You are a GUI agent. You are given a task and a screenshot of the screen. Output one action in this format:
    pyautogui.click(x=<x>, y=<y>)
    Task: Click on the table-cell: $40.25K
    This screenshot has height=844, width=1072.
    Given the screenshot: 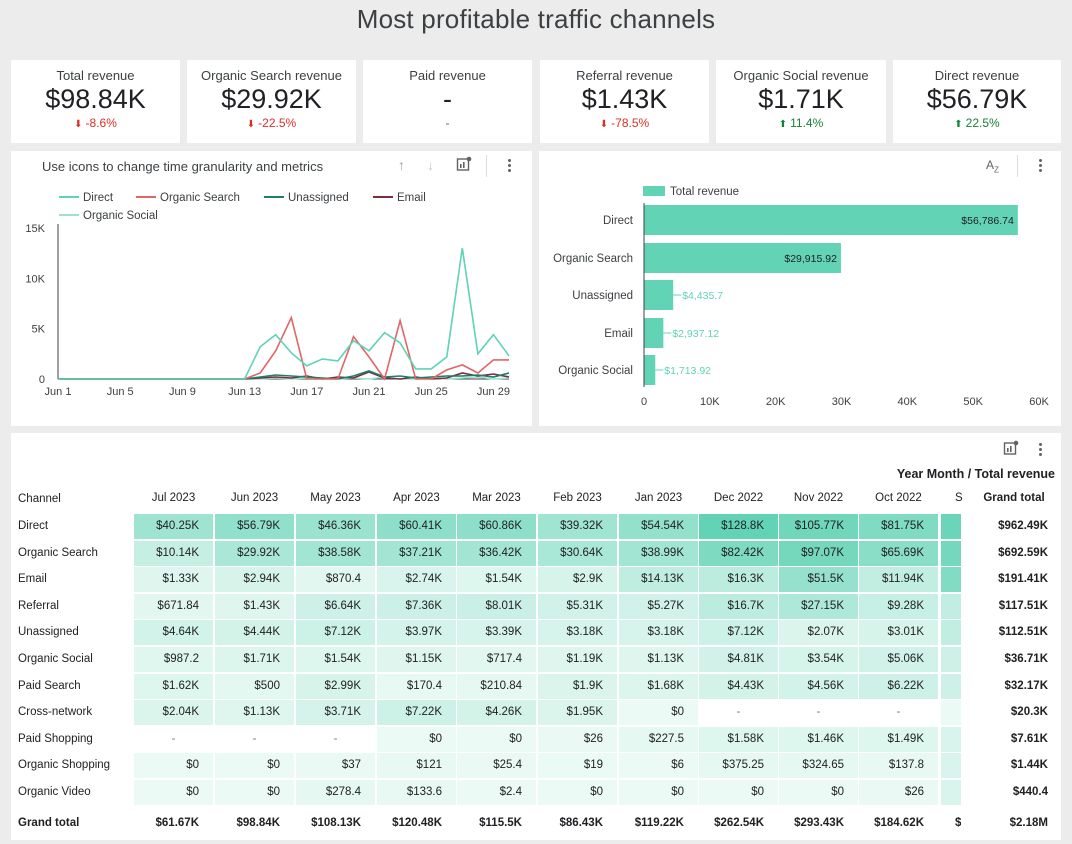 What is the action you would take?
    pyautogui.click(x=173, y=526)
    